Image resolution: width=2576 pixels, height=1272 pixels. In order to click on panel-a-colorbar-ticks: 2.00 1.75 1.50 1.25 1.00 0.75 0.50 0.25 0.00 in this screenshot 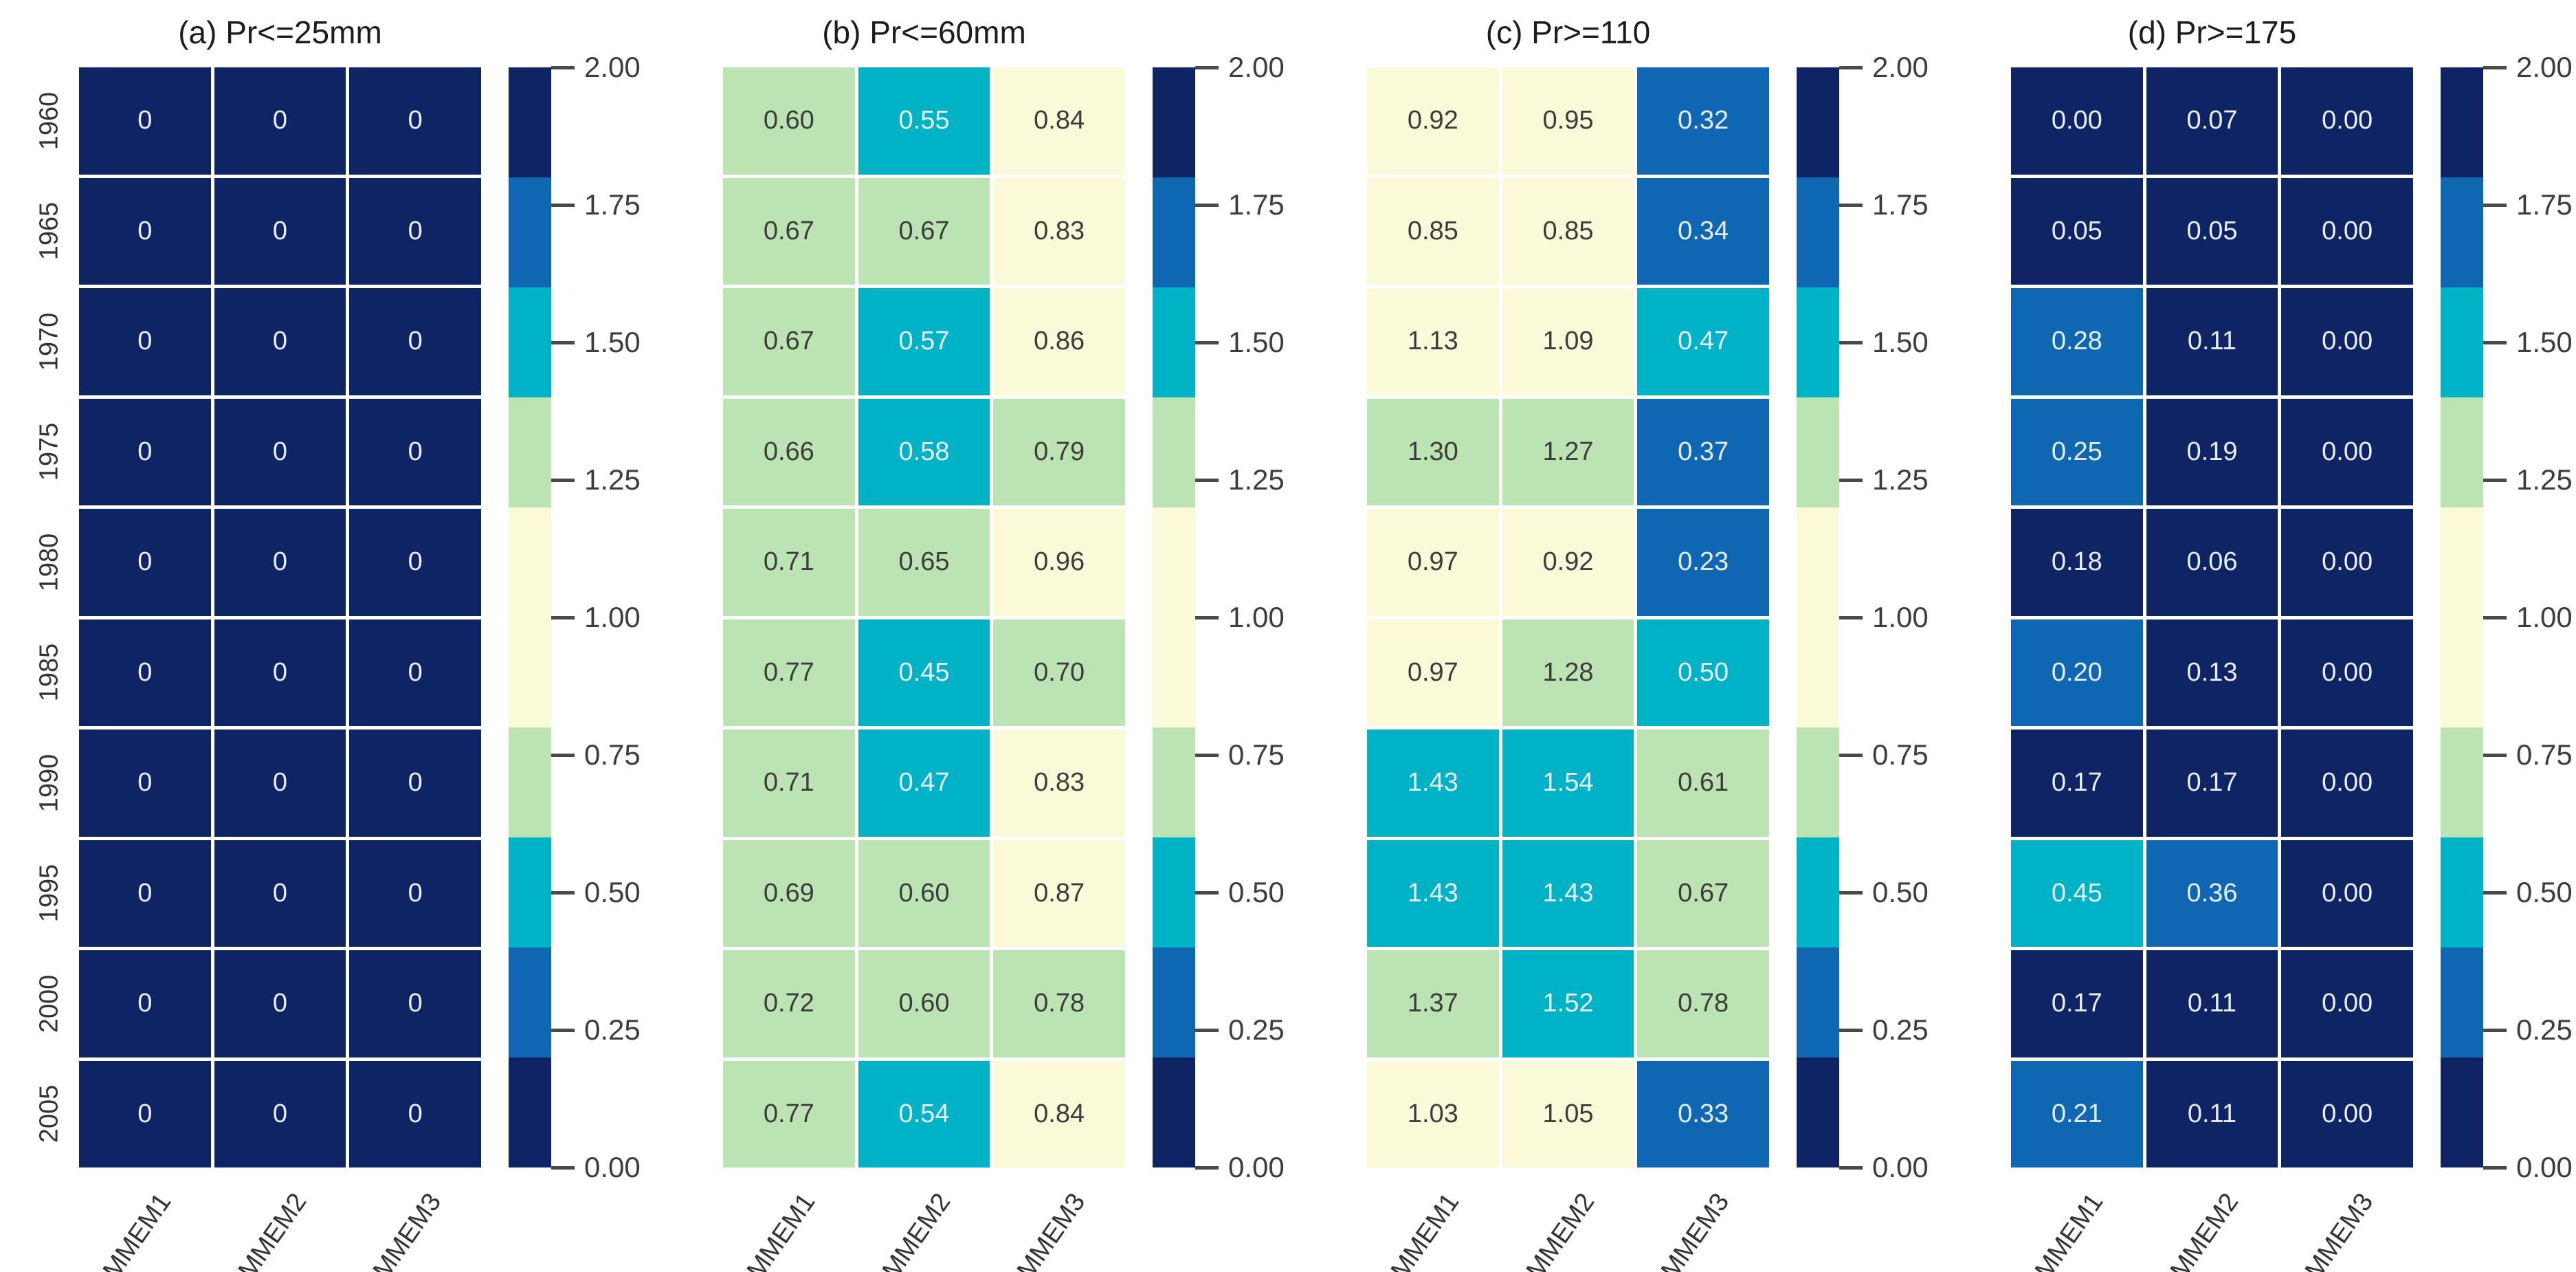, I will do `click(597, 617)`.